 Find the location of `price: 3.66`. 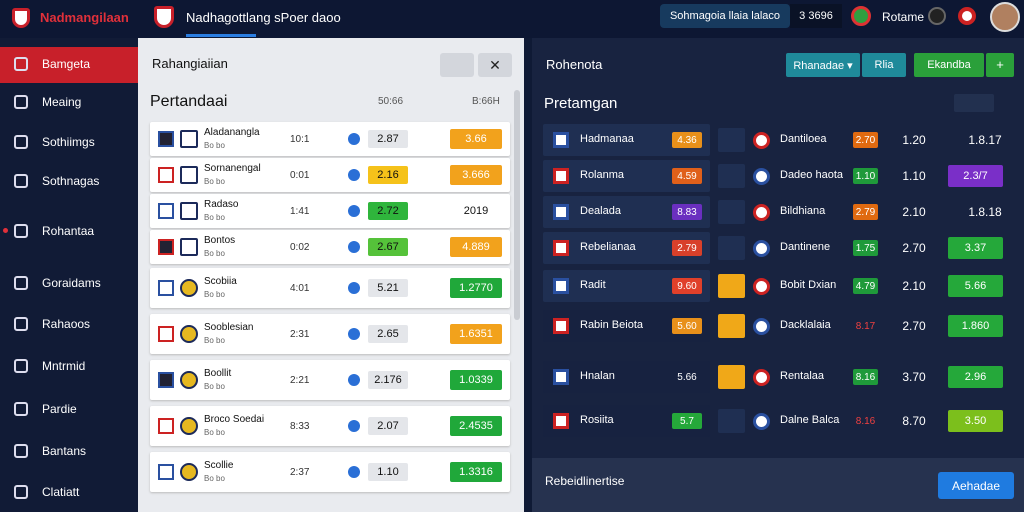

price: 3.66 is located at coordinates (476, 139).